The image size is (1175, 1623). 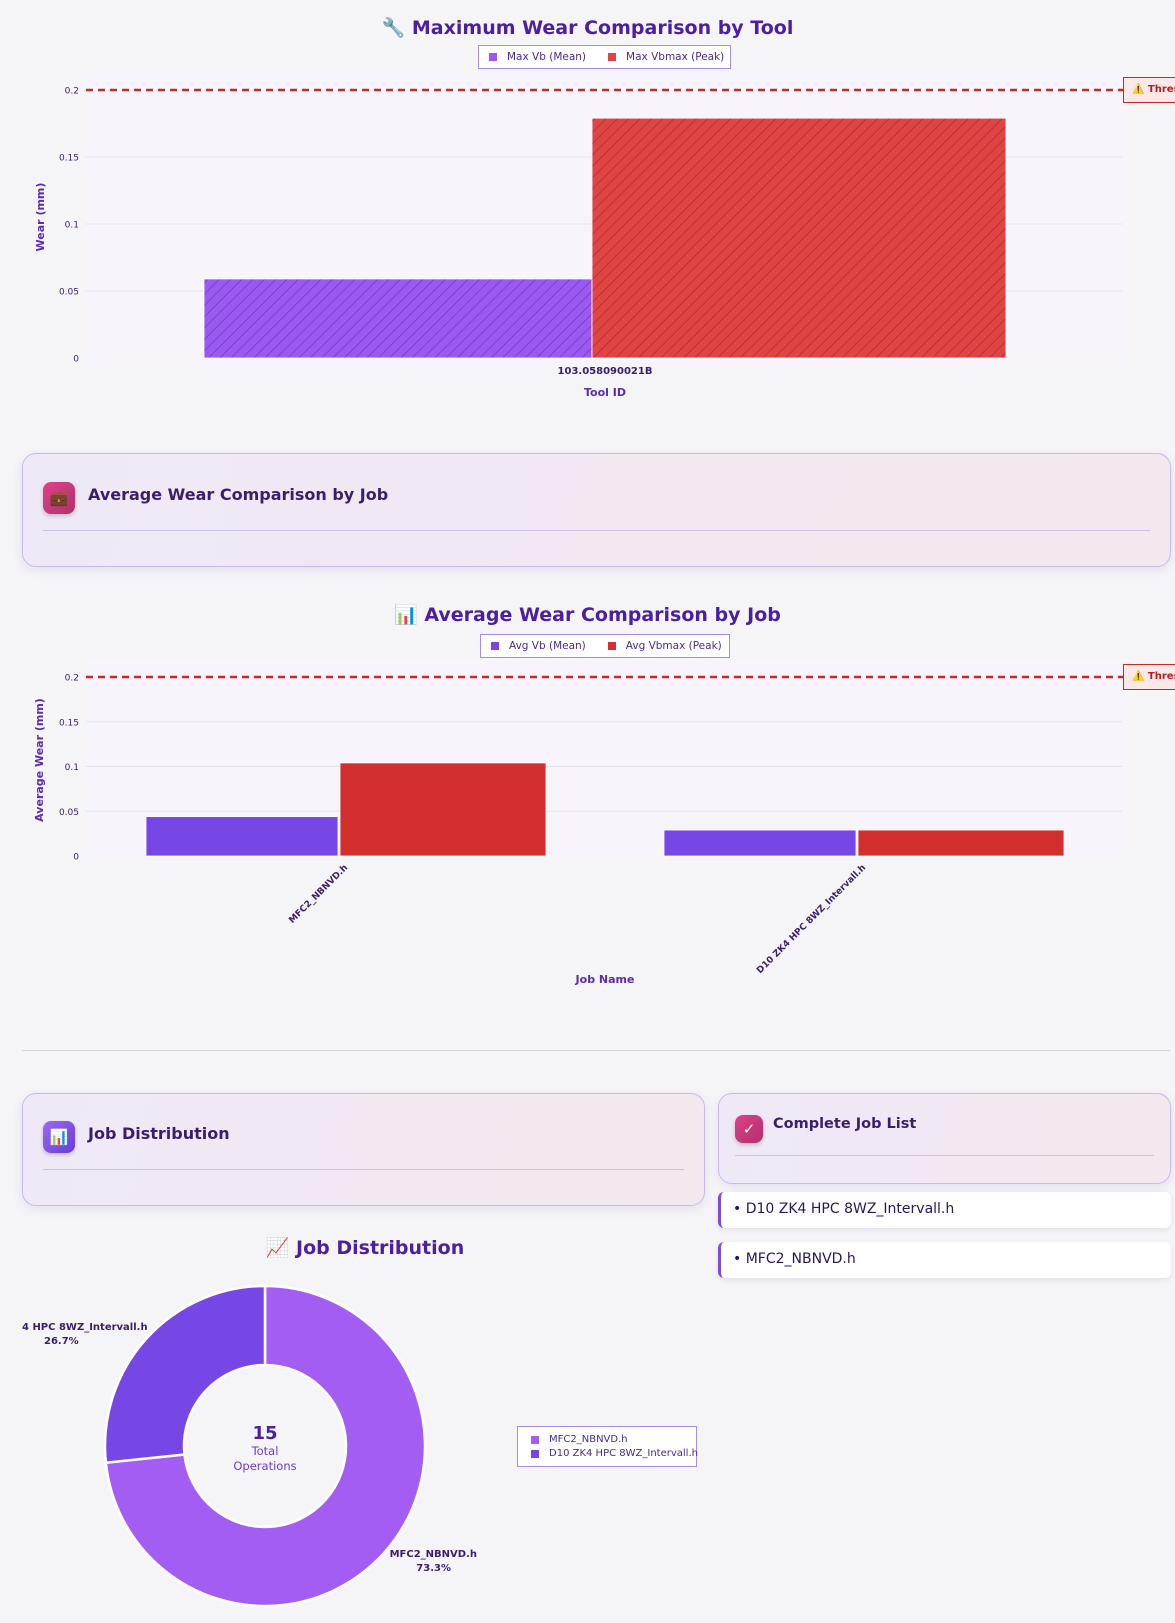 I want to click on section-card-title: Average Wear Comparison by Job, so click(x=238, y=494).